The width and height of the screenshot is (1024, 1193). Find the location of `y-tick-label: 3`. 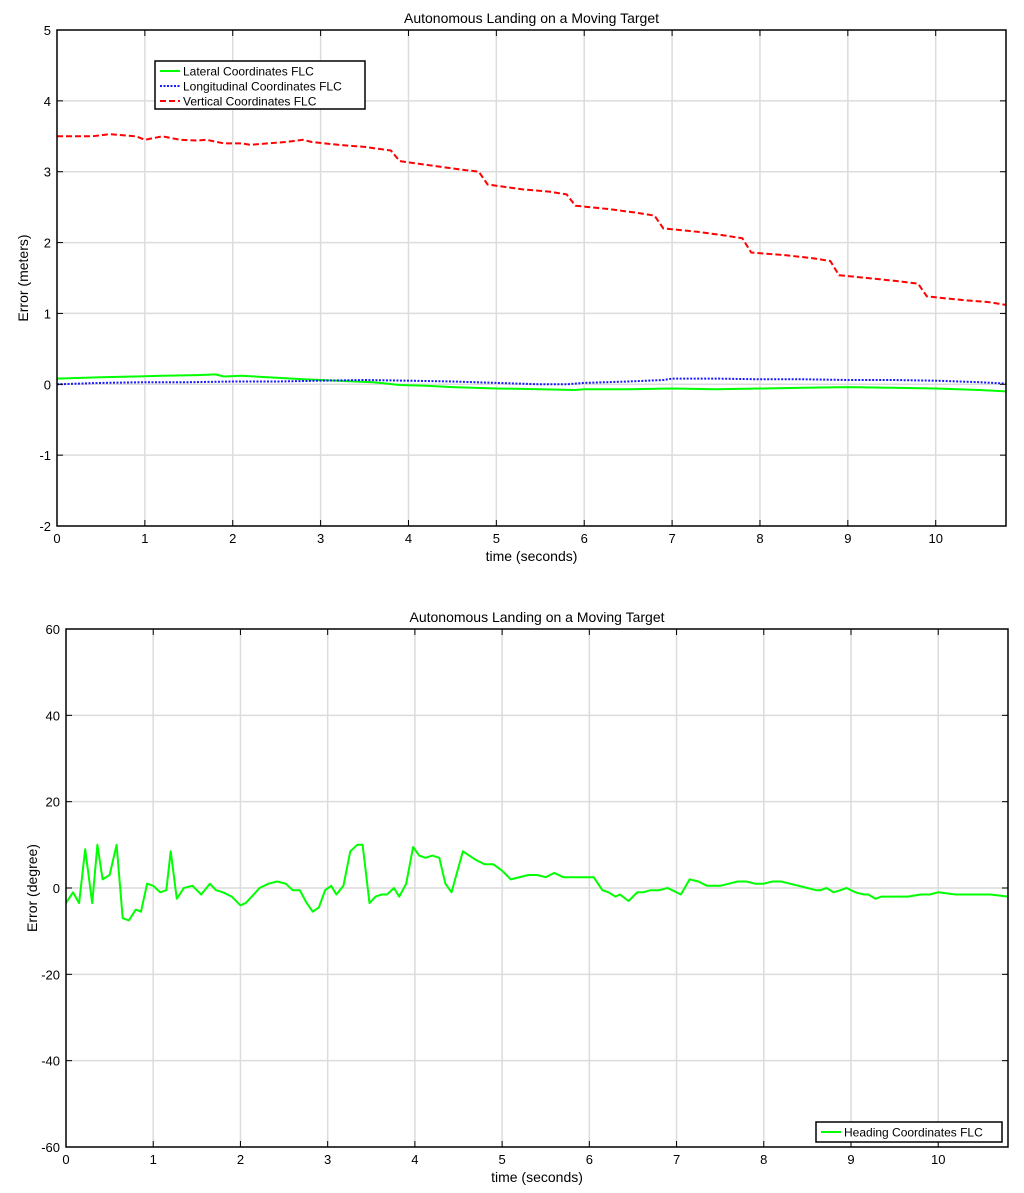

y-tick-label: 3 is located at coordinates (47, 172).